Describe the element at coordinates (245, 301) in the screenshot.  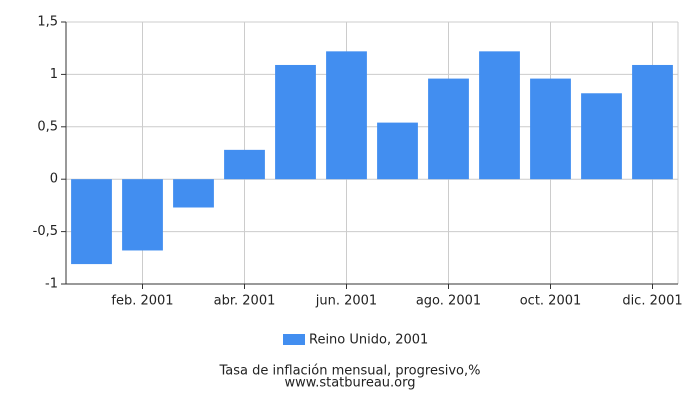
I see `x-tick-label: abr. 2001` at that location.